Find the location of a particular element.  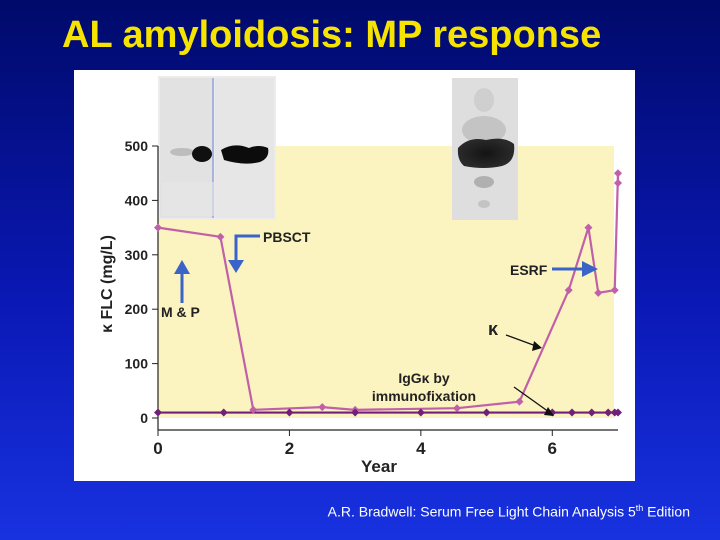

gel-electrophoresis-image is located at coordinates (217, 148).